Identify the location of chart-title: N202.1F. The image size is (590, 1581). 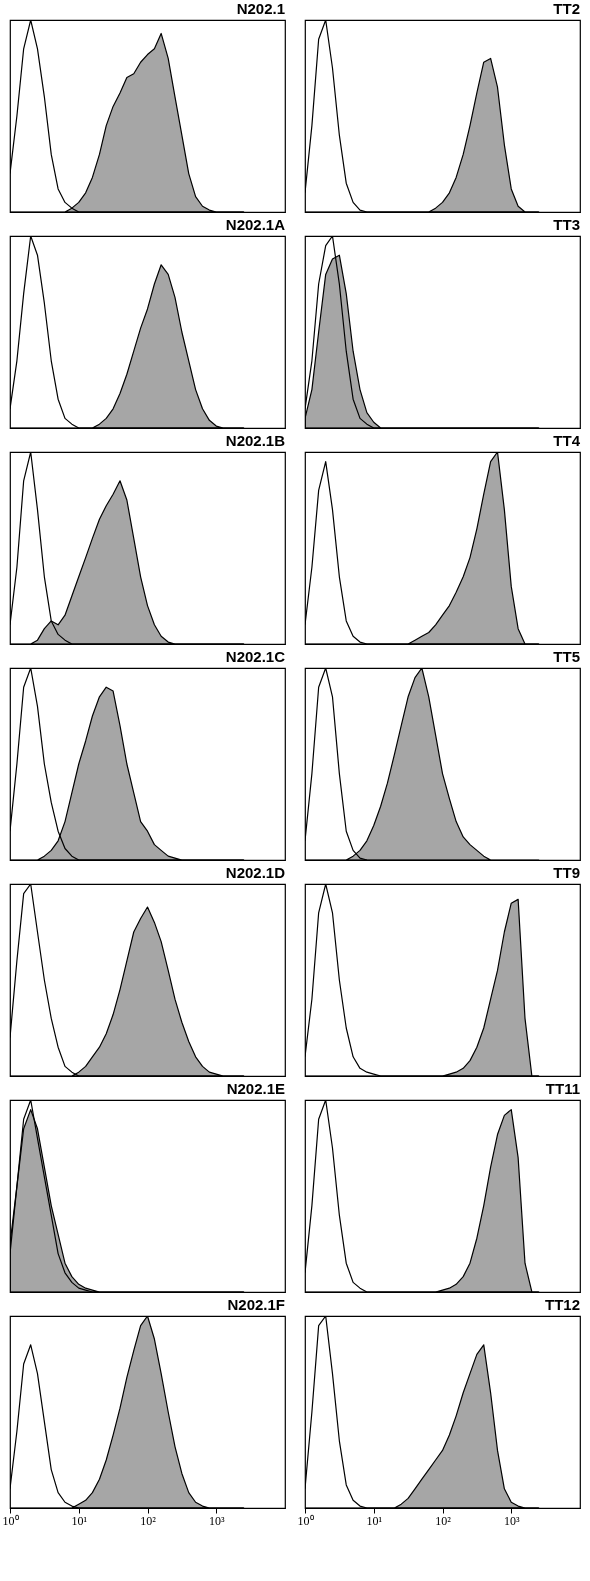
(256, 1304).